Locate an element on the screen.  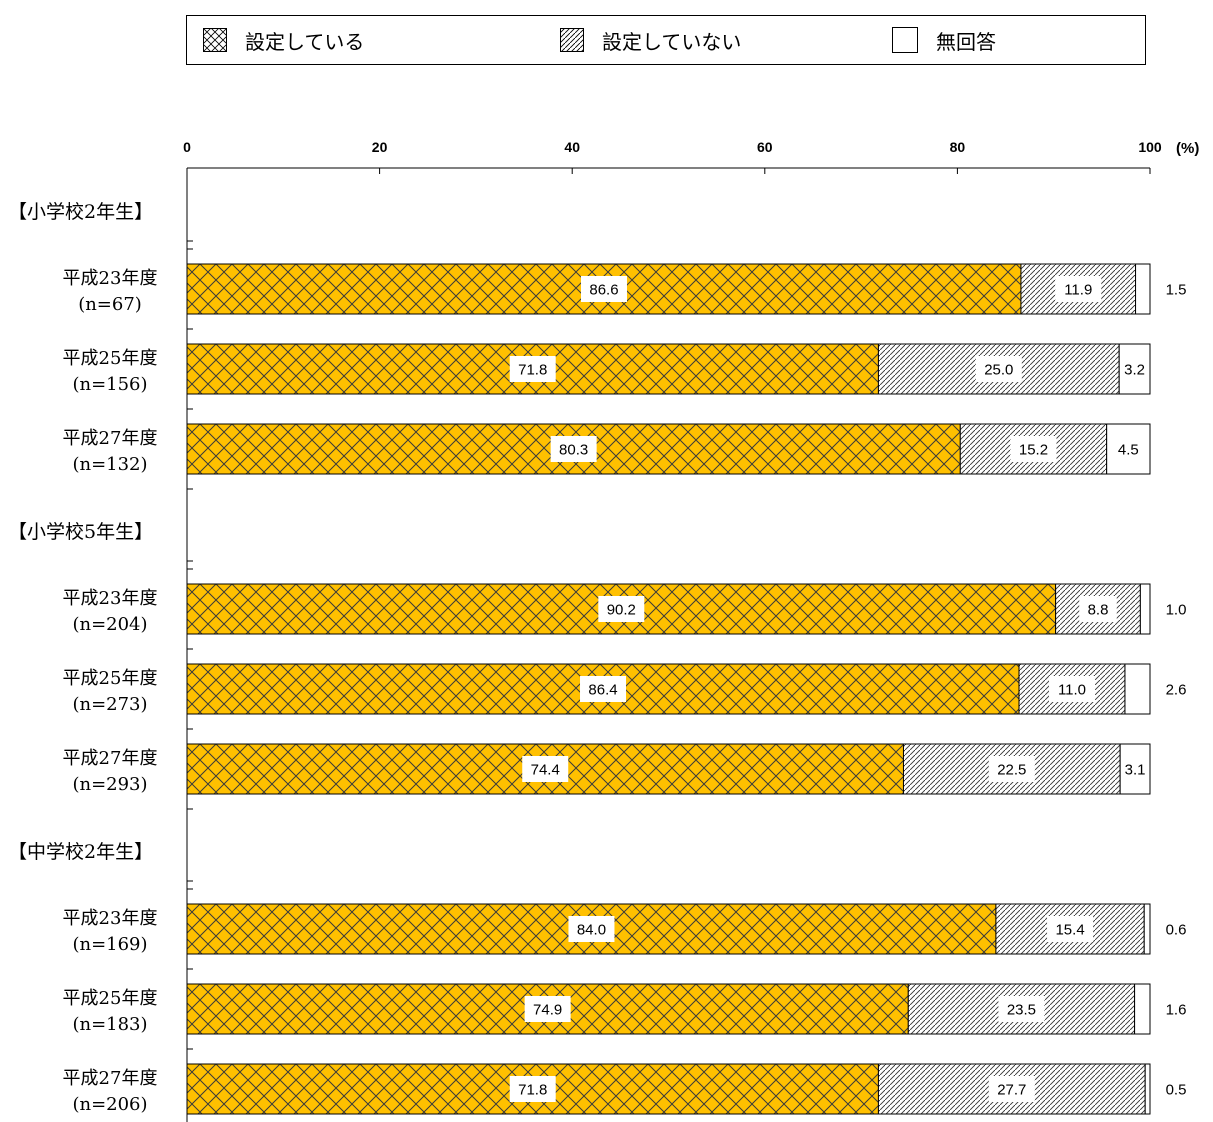
x-tick-label: 40 is located at coordinates (572, 147).